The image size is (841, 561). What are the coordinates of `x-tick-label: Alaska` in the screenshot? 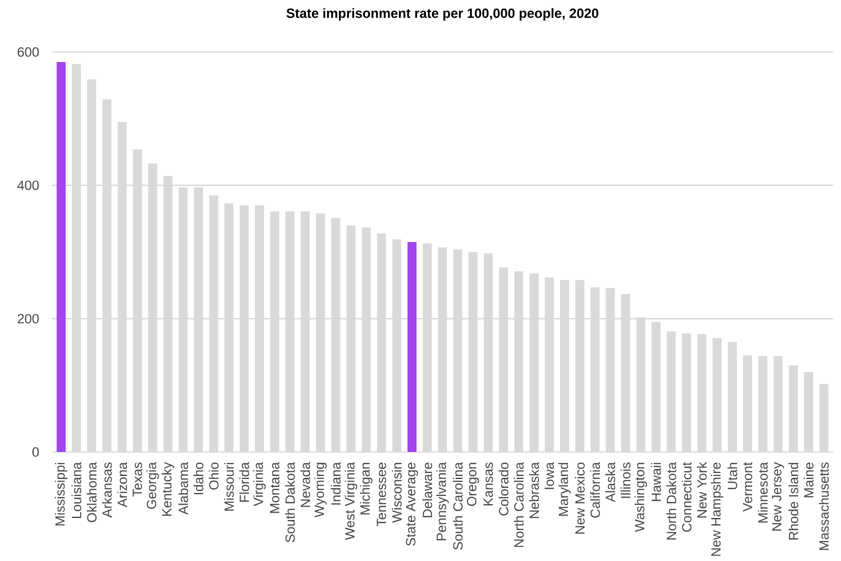 It's located at (610, 482).